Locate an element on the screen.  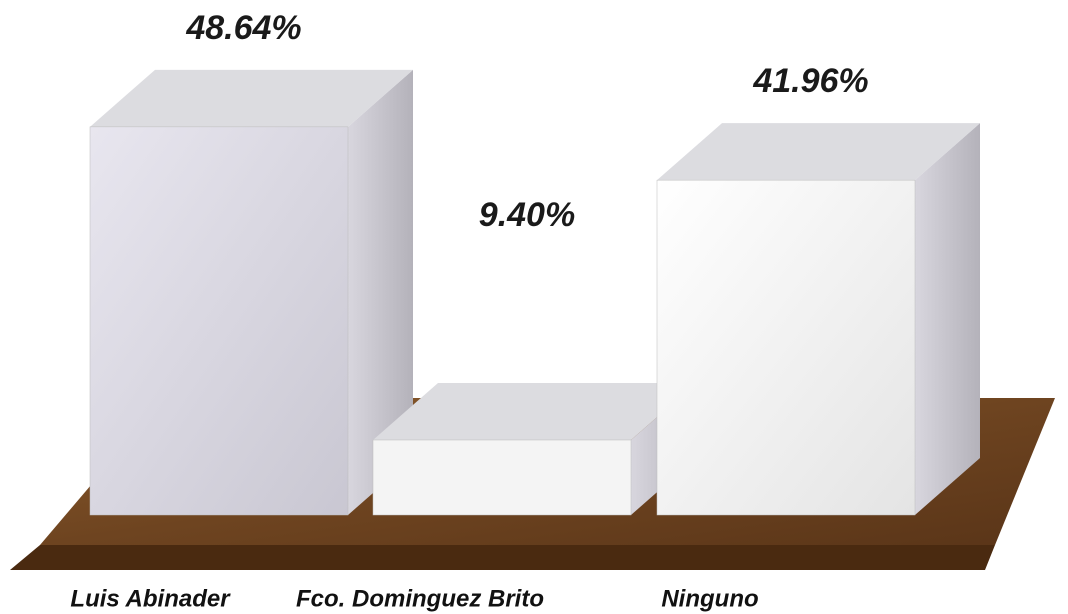
value-label: 48.64% is located at coordinates (243, 28).